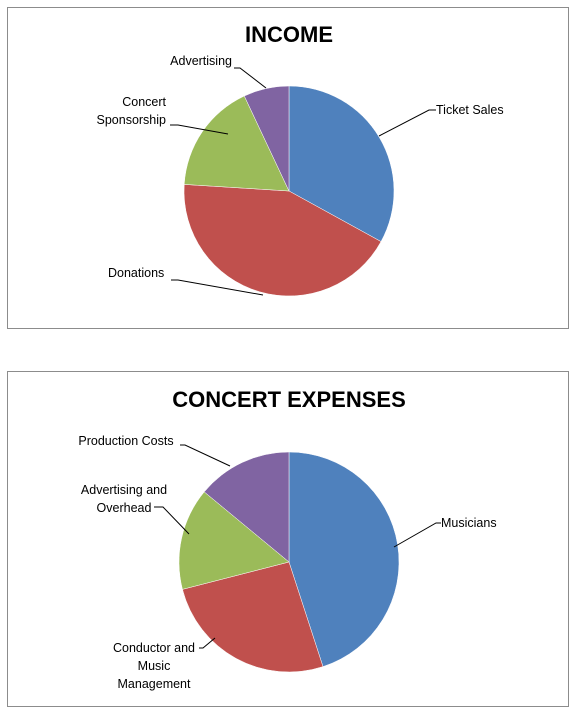 The width and height of the screenshot is (579, 715). Describe the element at coordinates (124, 490) in the screenshot. I see `slice-label-advertising-and-overhead-line-1: Advertising and` at that location.